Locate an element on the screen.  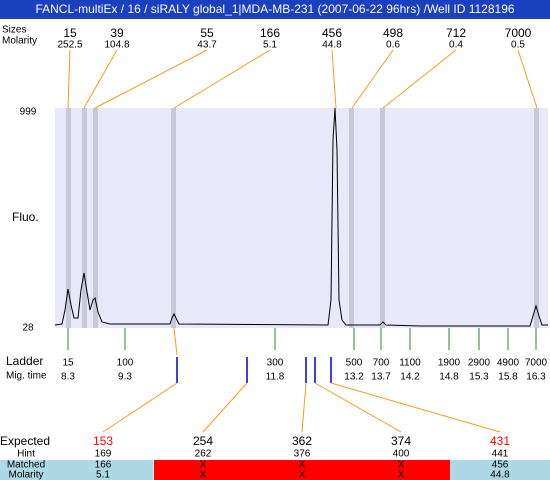
ladder-label: Ladder is located at coordinates (24, 361).